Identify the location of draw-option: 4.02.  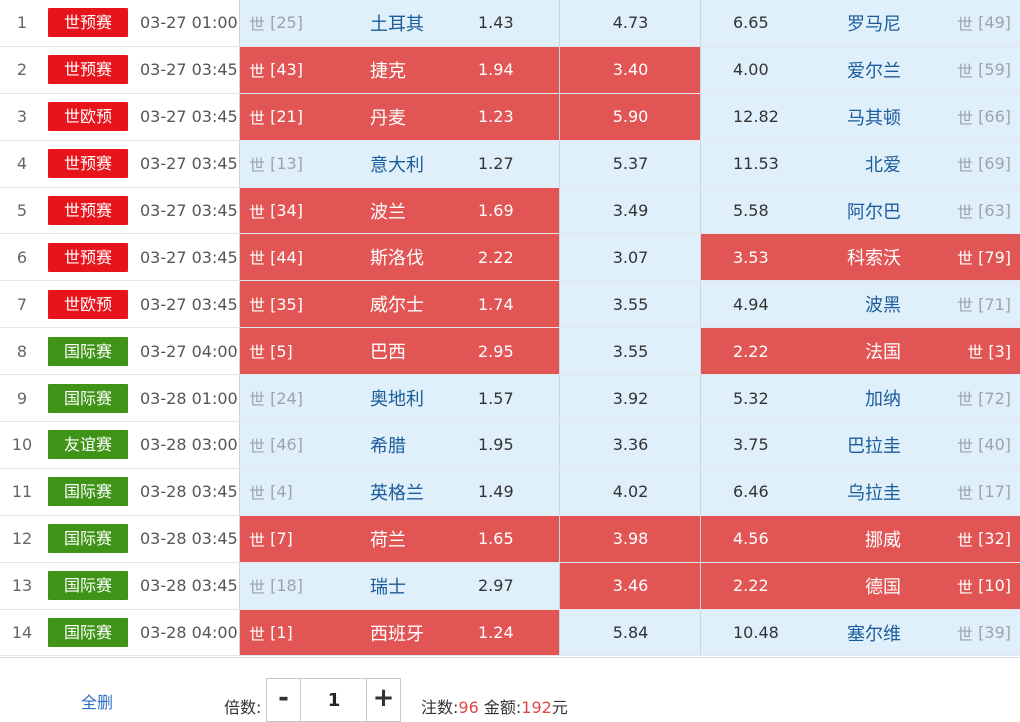
(629, 491).